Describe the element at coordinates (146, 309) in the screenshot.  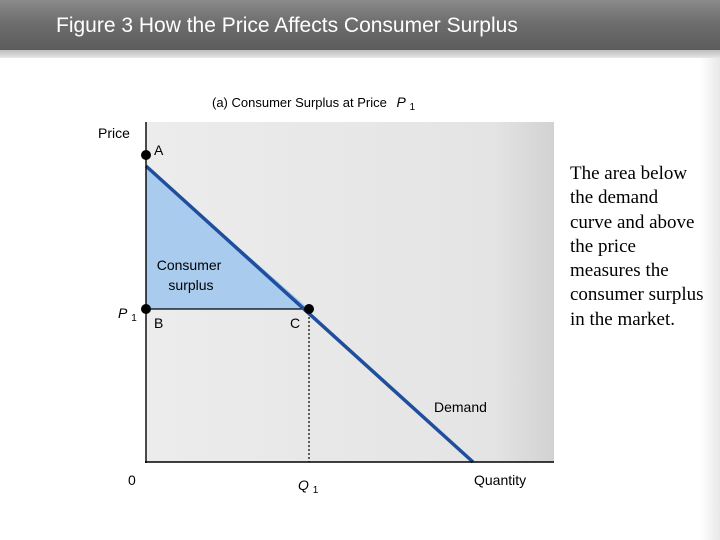
I see `point-b-marker` at that location.